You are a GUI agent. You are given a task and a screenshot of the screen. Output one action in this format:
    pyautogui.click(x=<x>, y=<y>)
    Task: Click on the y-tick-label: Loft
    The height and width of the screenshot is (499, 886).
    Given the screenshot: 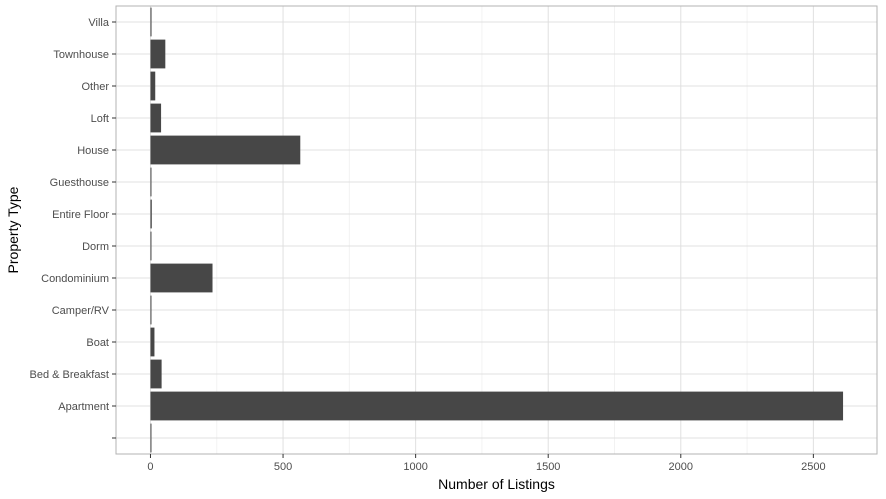 What is the action you would take?
    pyautogui.click(x=100, y=119)
    